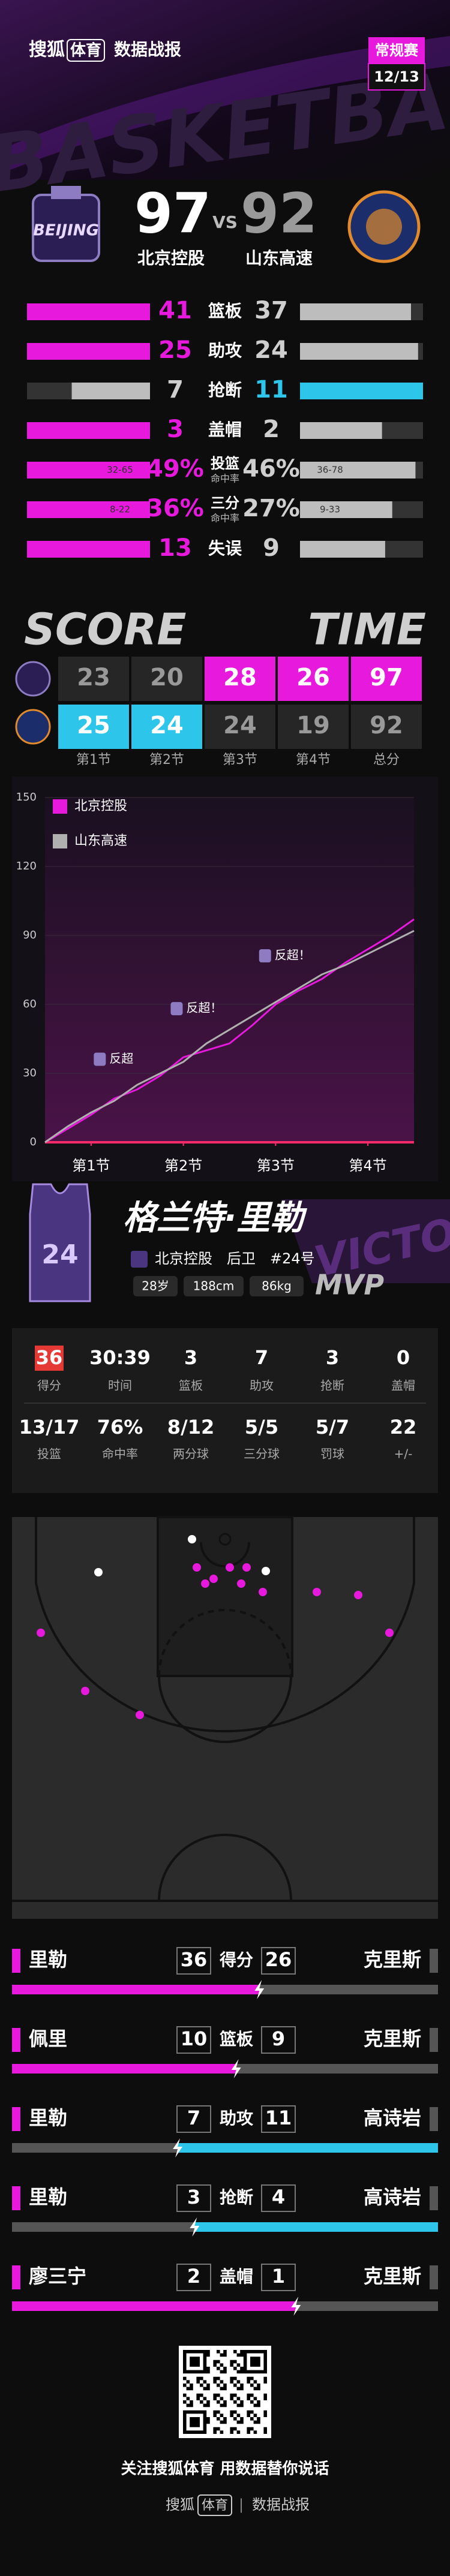 This screenshot has width=450, height=2576. What do you see at coordinates (387, 726) in the screenshot?
I see `away-quarter-score: 92` at bounding box center [387, 726].